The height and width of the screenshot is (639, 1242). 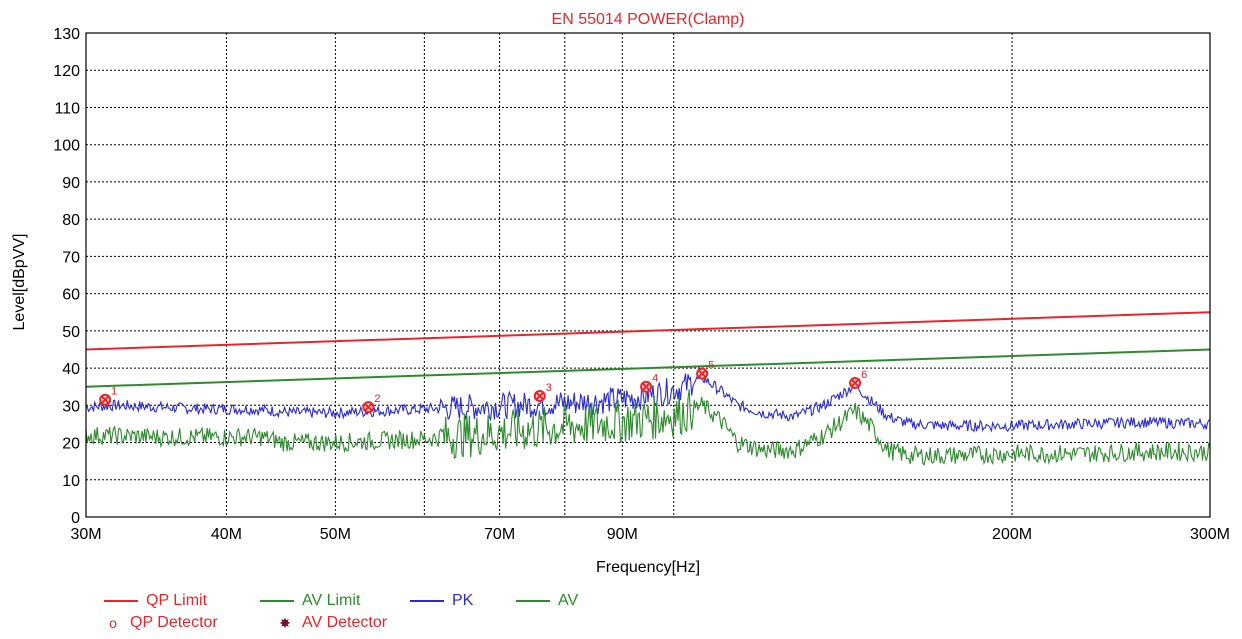 I want to click on legend-av: AV, so click(x=547, y=601).